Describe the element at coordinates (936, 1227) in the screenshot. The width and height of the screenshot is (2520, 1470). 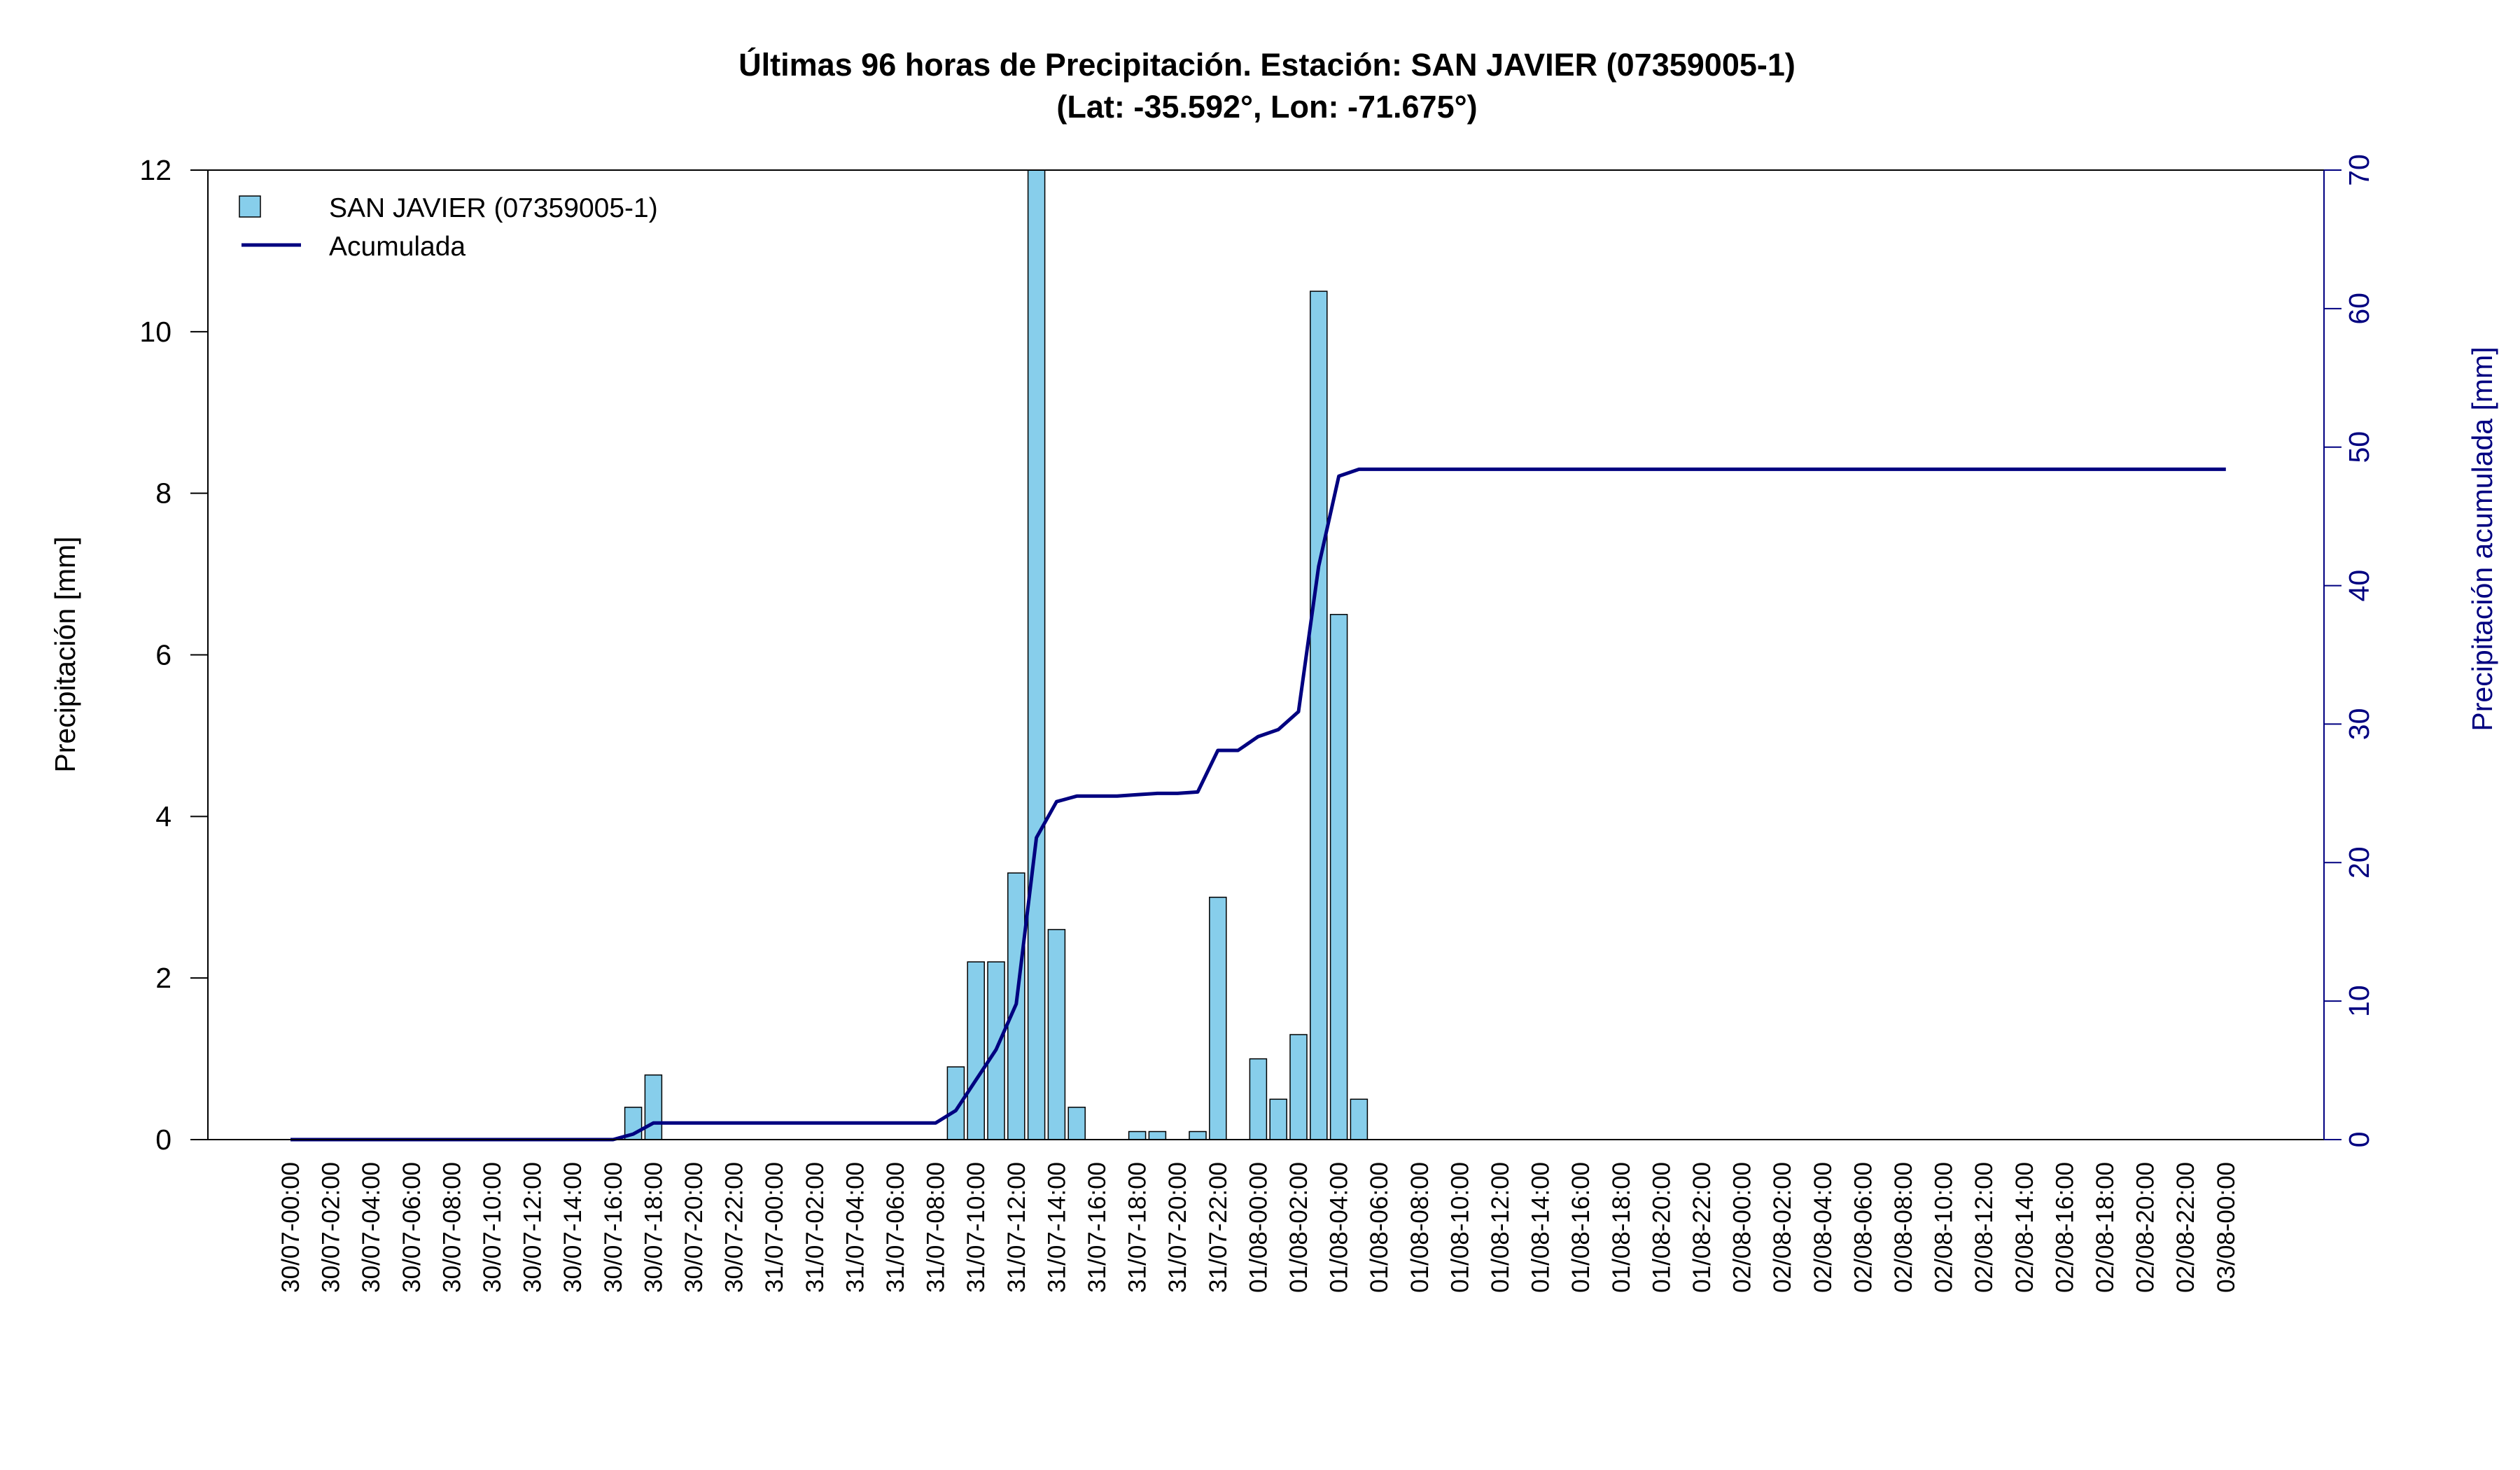
I see `x-tick-label: 31/07-08:00` at that location.